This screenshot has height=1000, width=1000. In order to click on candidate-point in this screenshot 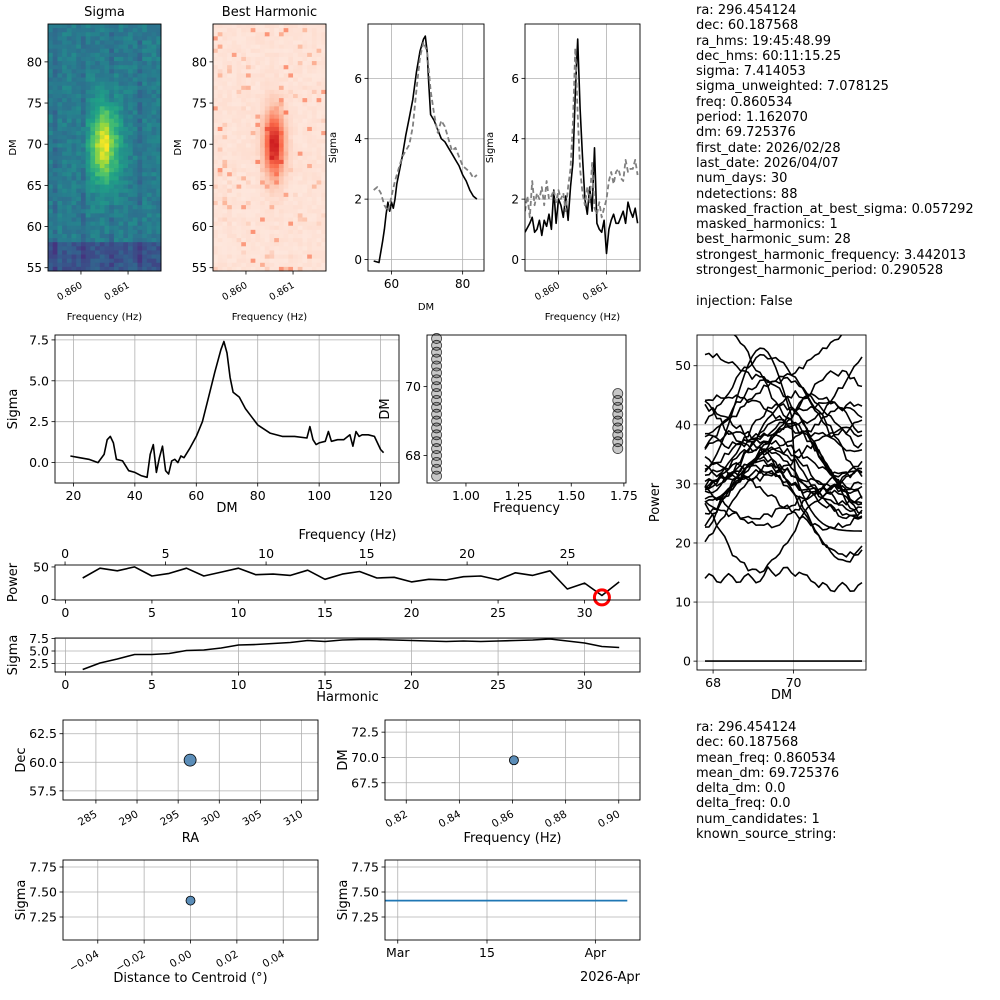, I will do `click(190, 900)`.